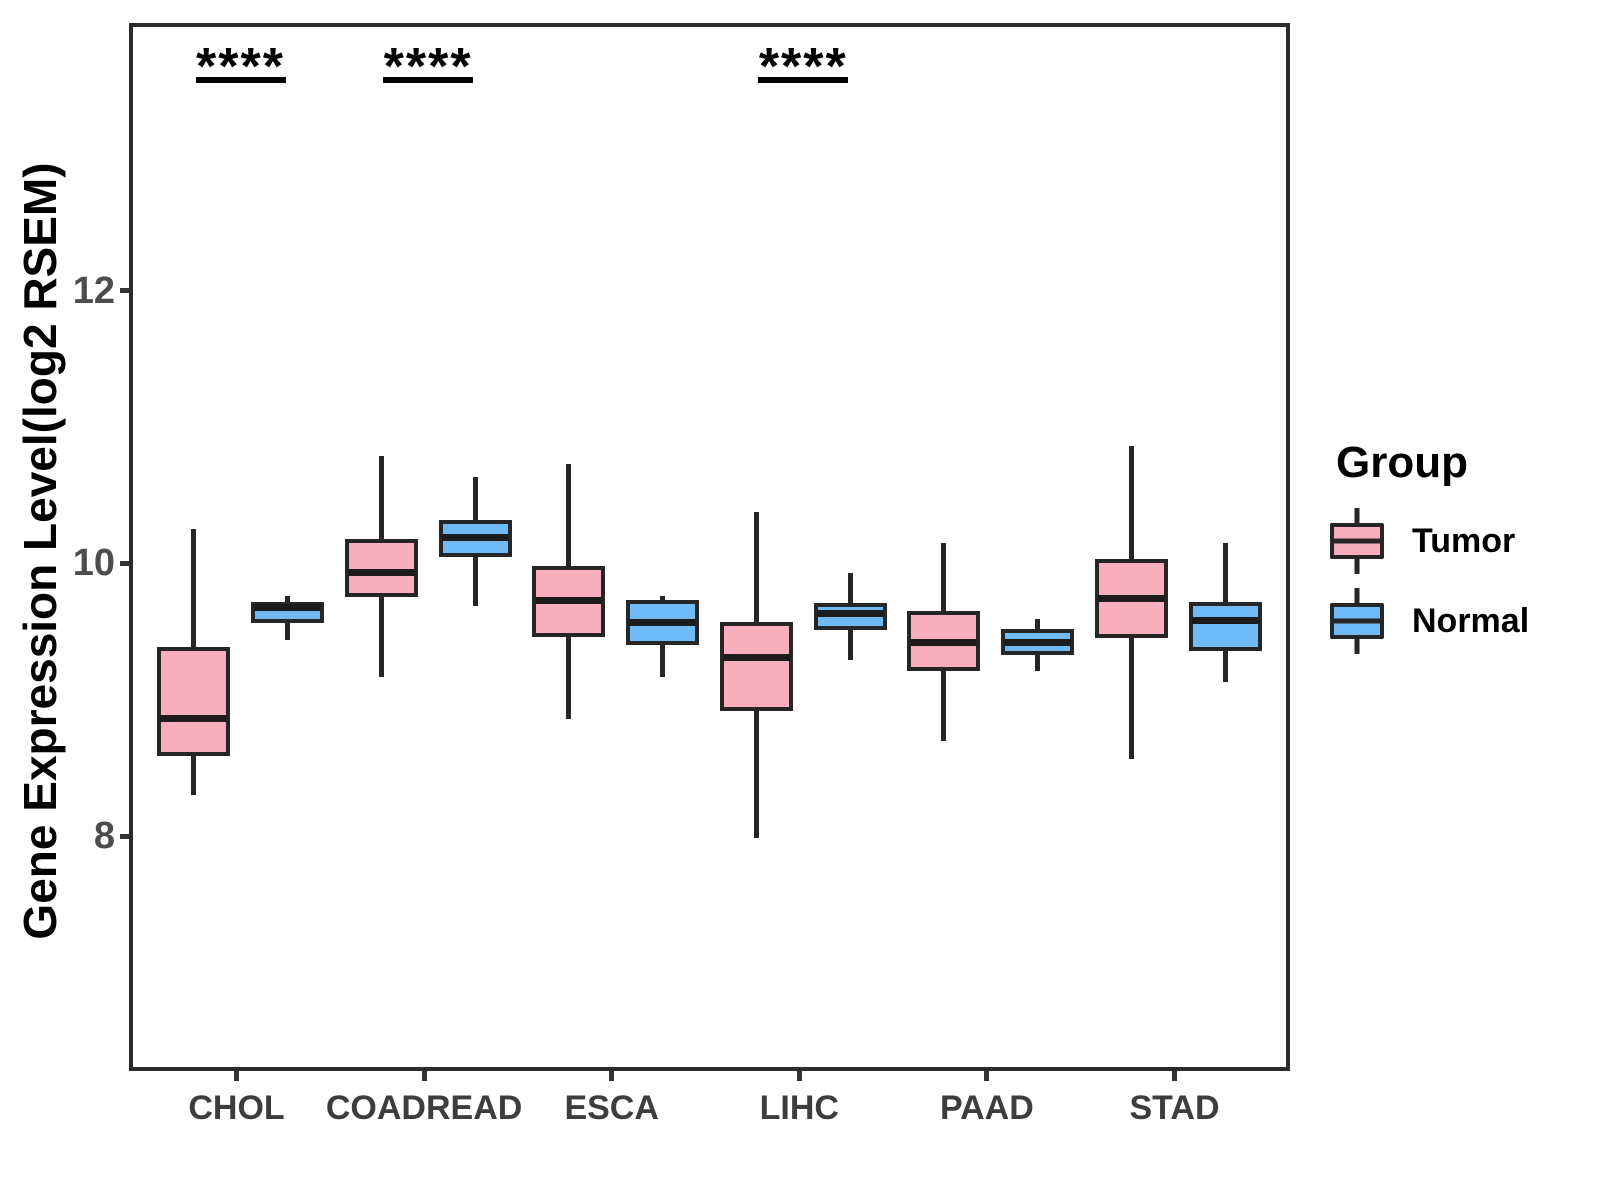 The width and height of the screenshot is (1600, 1200). I want to click on x-tick-label-lihc: LIHC, so click(799, 1108).